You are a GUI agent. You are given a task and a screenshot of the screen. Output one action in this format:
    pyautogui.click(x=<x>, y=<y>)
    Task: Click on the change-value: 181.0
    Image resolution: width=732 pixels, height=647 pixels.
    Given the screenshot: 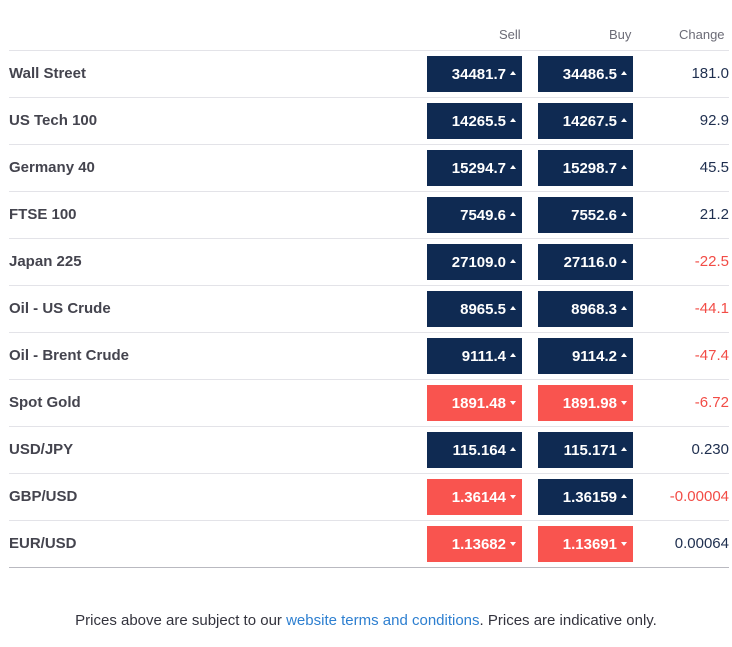 What is the action you would take?
    pyautogui.click(x=710, y=73)
    